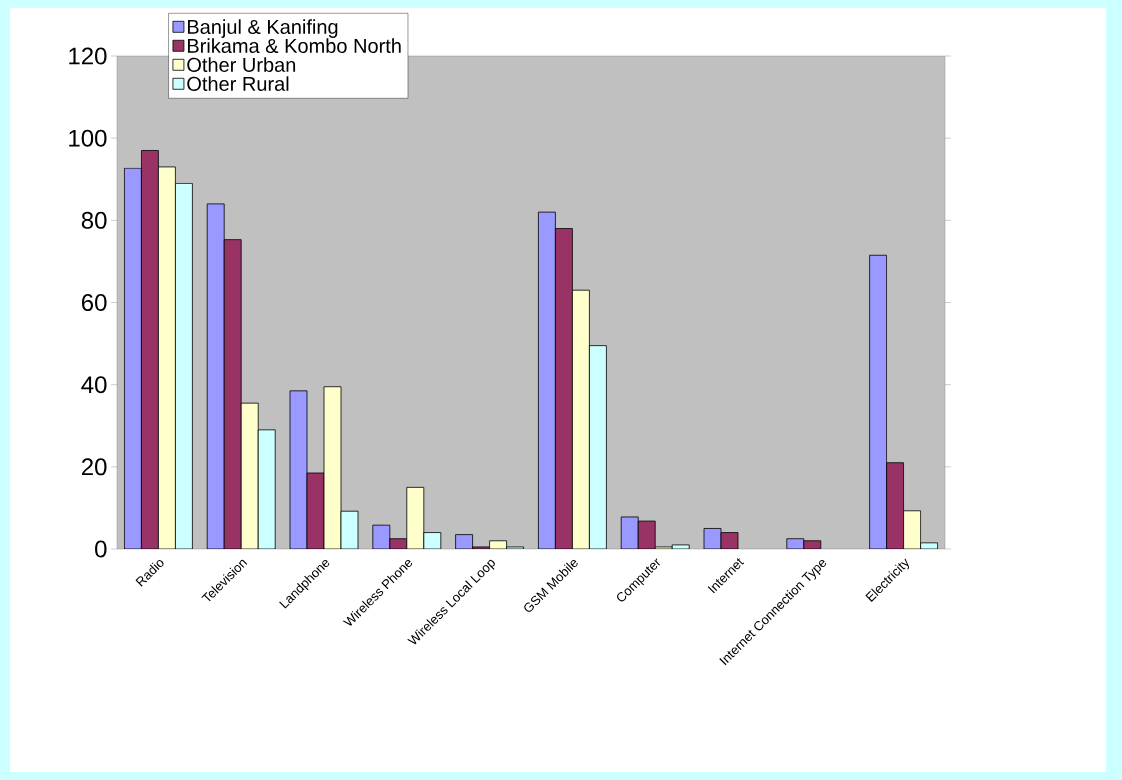 The image size is (1122, 780). Describe the element at coordinates (94, 385) in the screenshot. I see `y-tick-label: 40` at that location.